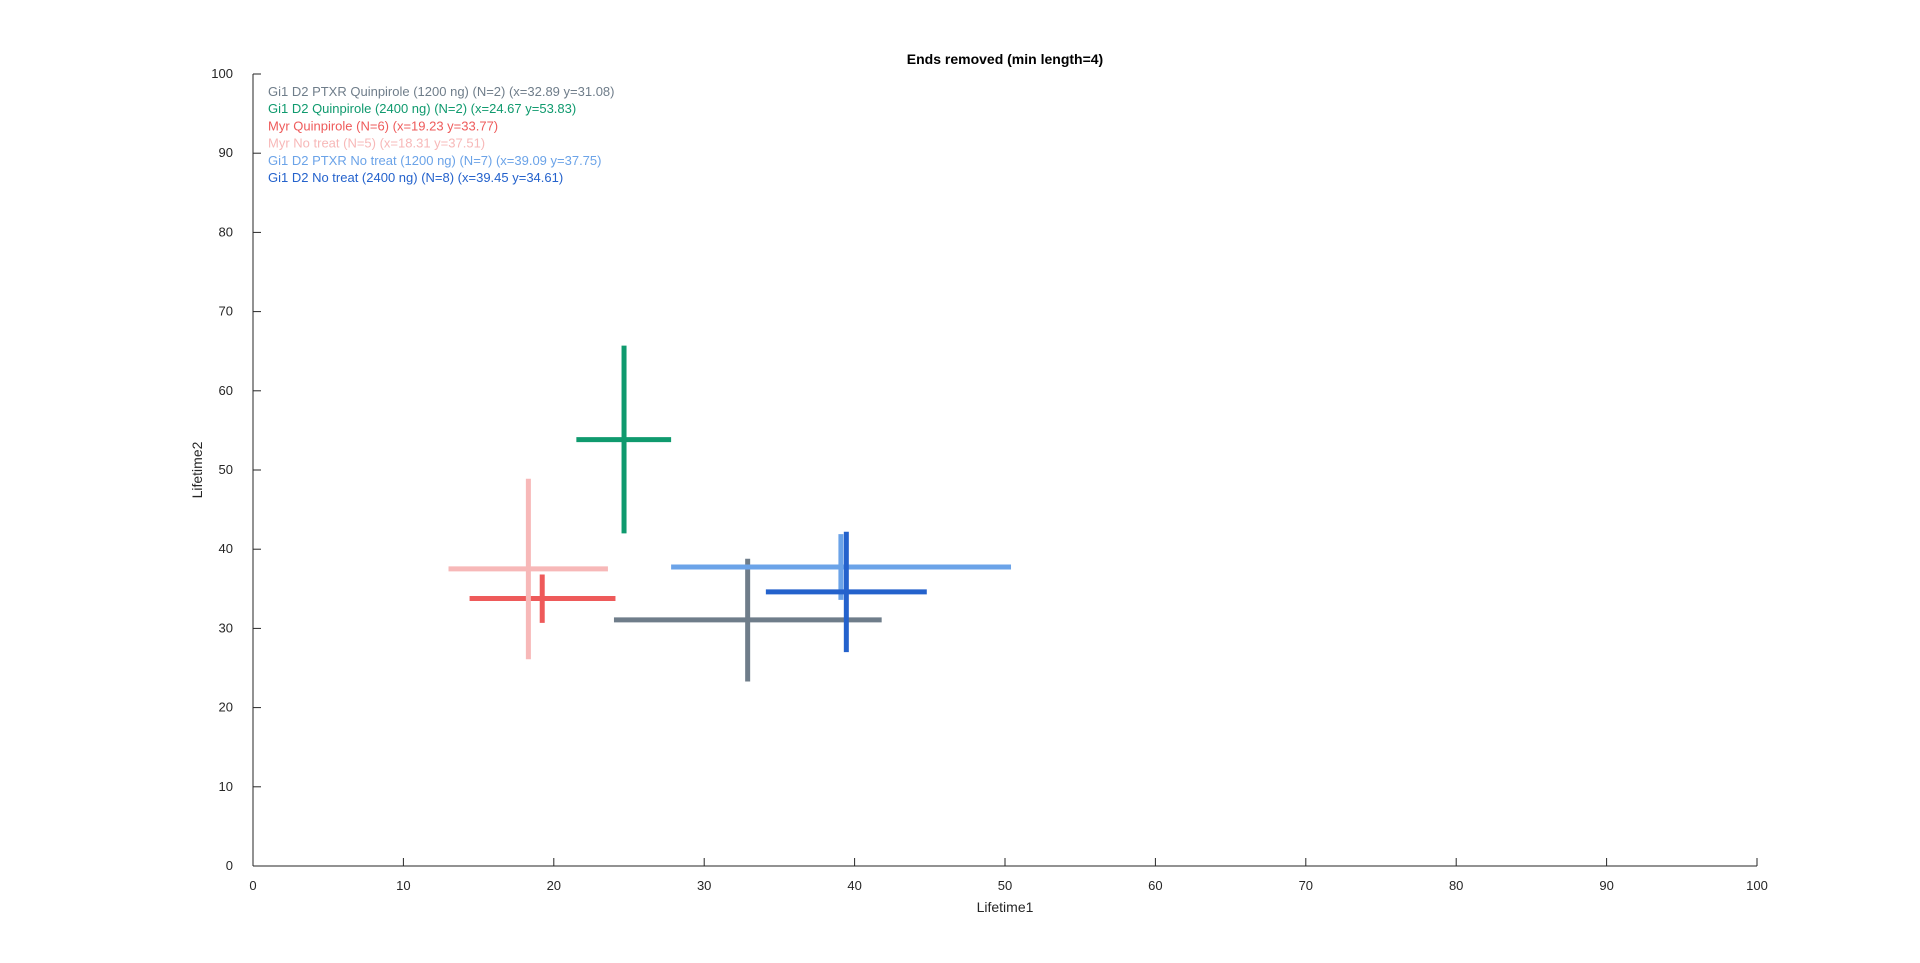 This screenshot has width=1920, height=963. Describe the element at coordinates (1005, 59) in the screenshot. I see `chart-title: Ends removed (min length=4)` at that location.